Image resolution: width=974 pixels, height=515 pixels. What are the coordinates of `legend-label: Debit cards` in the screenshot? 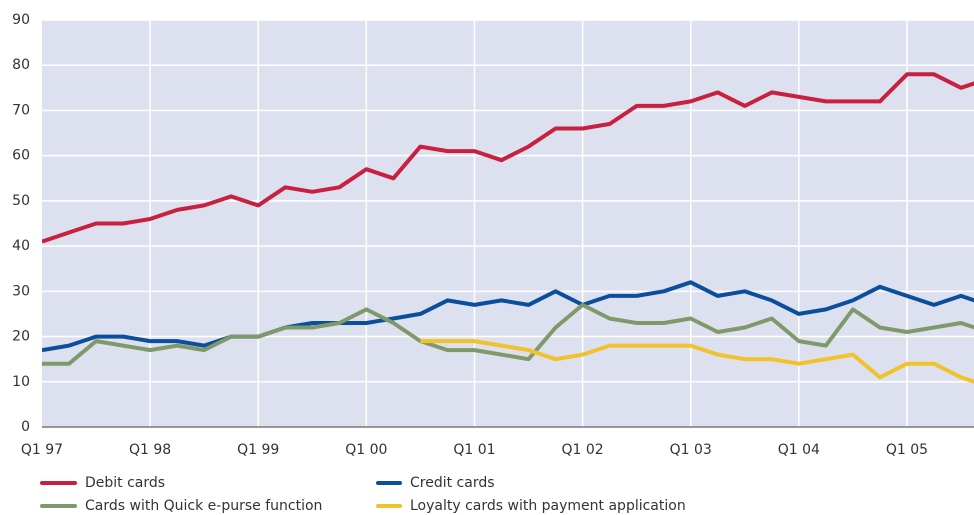 It's located at (125, 483).